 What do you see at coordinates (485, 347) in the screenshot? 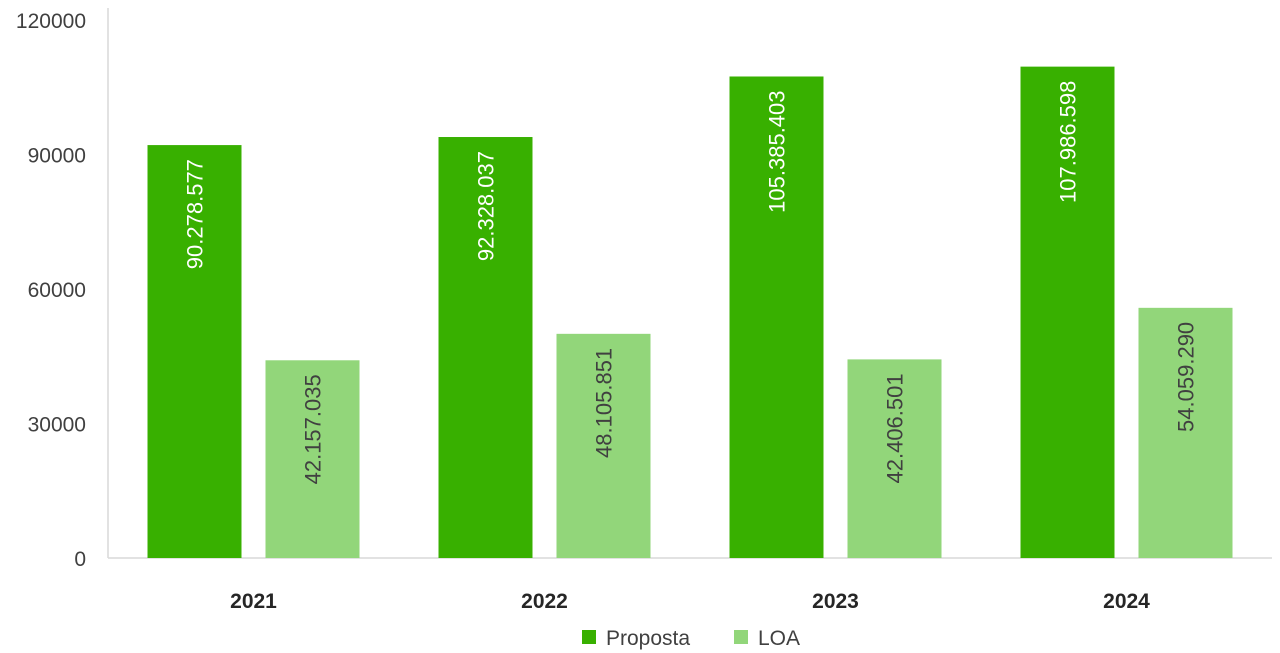
I see `bar-proposta-2022` at bounding box center [485, 347].